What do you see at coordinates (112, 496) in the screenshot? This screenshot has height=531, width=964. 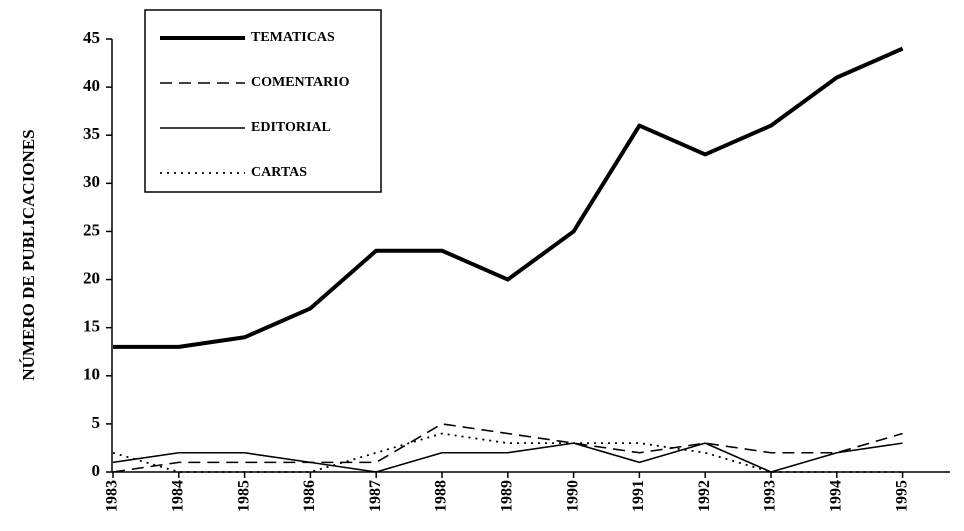 I see `x-tick-label: 1983` at bounding box center [112, 496].